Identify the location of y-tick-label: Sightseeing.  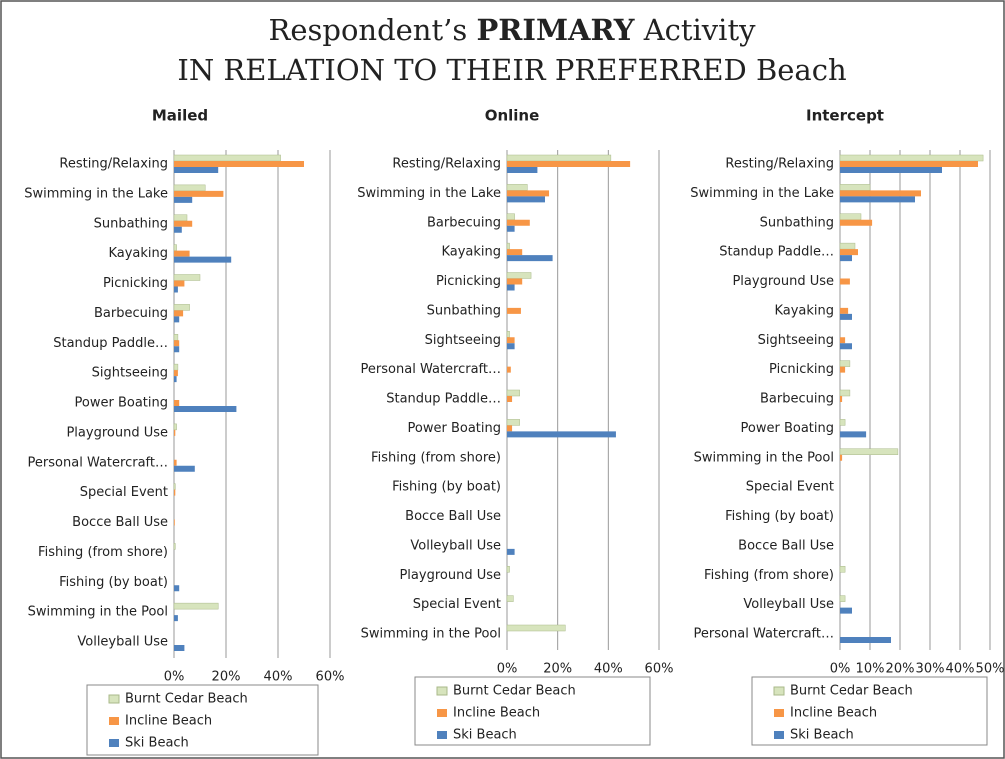
(796, 340).